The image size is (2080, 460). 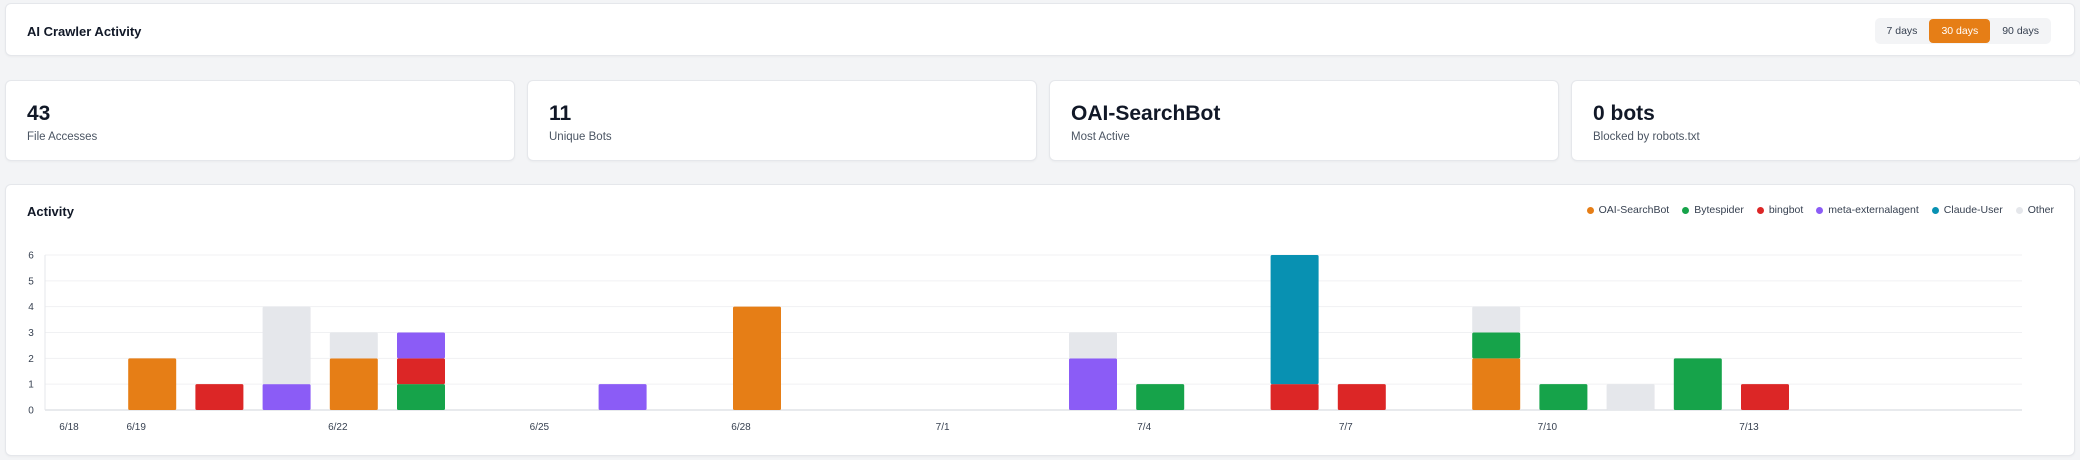 I want to click on y-tick-label: 2, so click(x=31, y=359).